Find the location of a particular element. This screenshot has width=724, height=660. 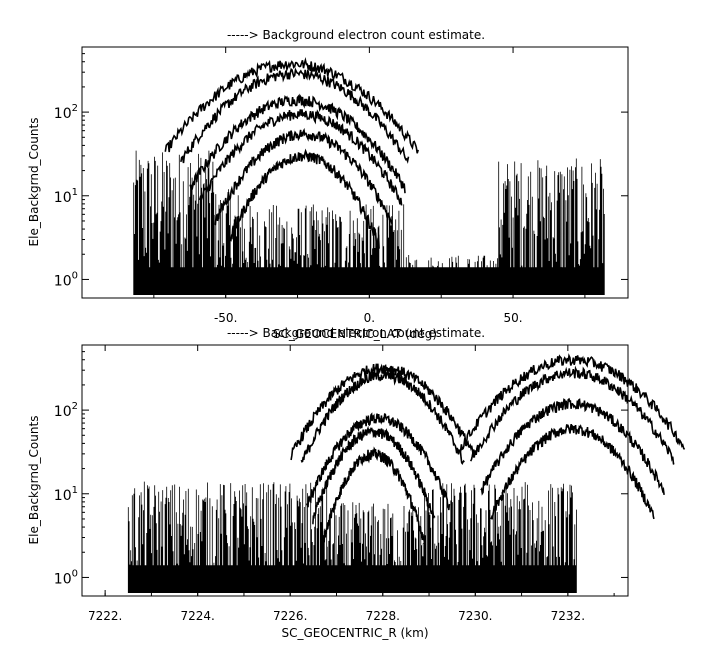

y-axis-label-top: Ele_Backgrnd_Counts is located at coordinates (34, 182).